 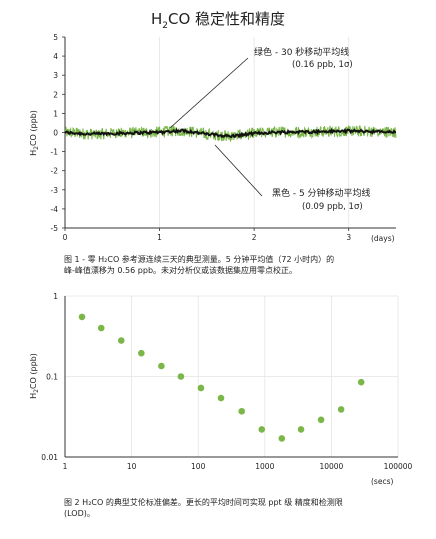 What do you see at coordinates (181, 270) in the screenshot?
I see `chart1-caption-line2: 峰-峰值漂移为 0.56 ppb。未对分析仪或该数据集应用零点校正。` at bounding box center [181, 270].